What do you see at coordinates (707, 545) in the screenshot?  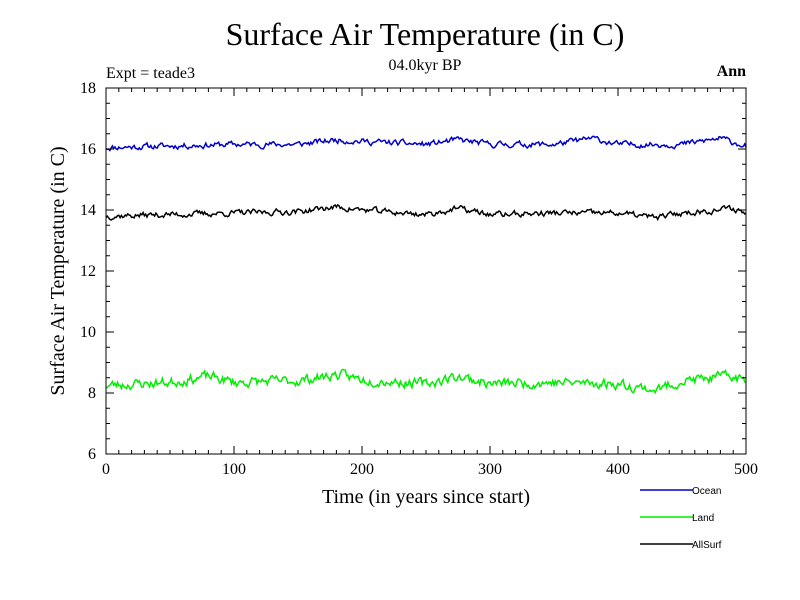 I see `legend-label-allsurf: AllSurf` at bounding box center [707, 545].